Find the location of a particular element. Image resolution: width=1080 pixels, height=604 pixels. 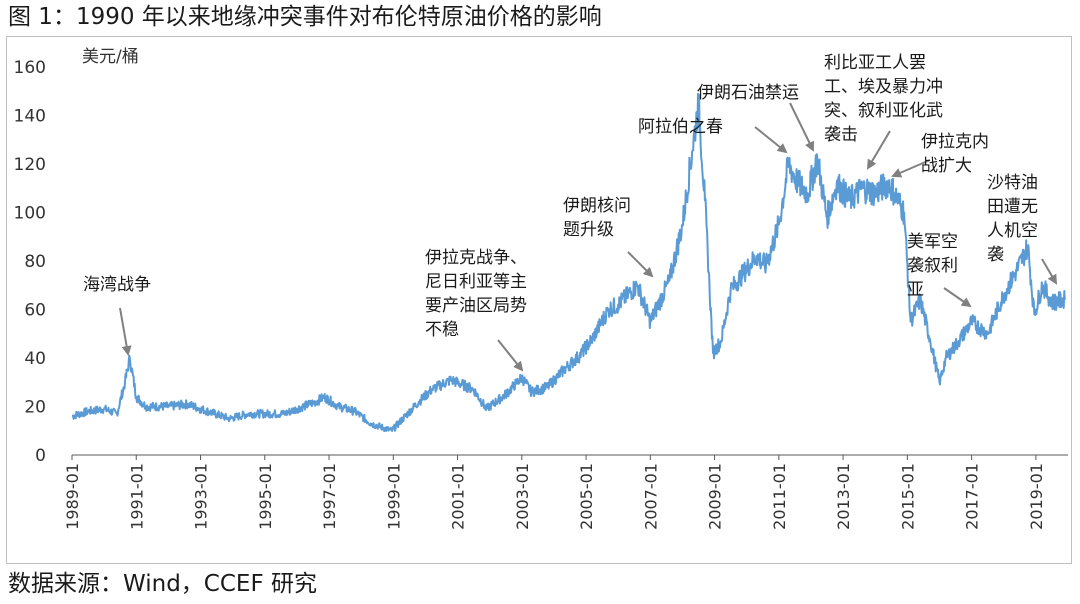

x-tick-label: 2001-01 is located at coordinates (458, 496).